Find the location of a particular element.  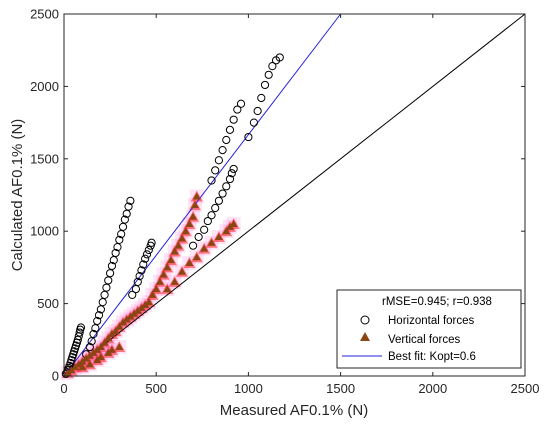

legend-box is located at coordinates (429, 329).